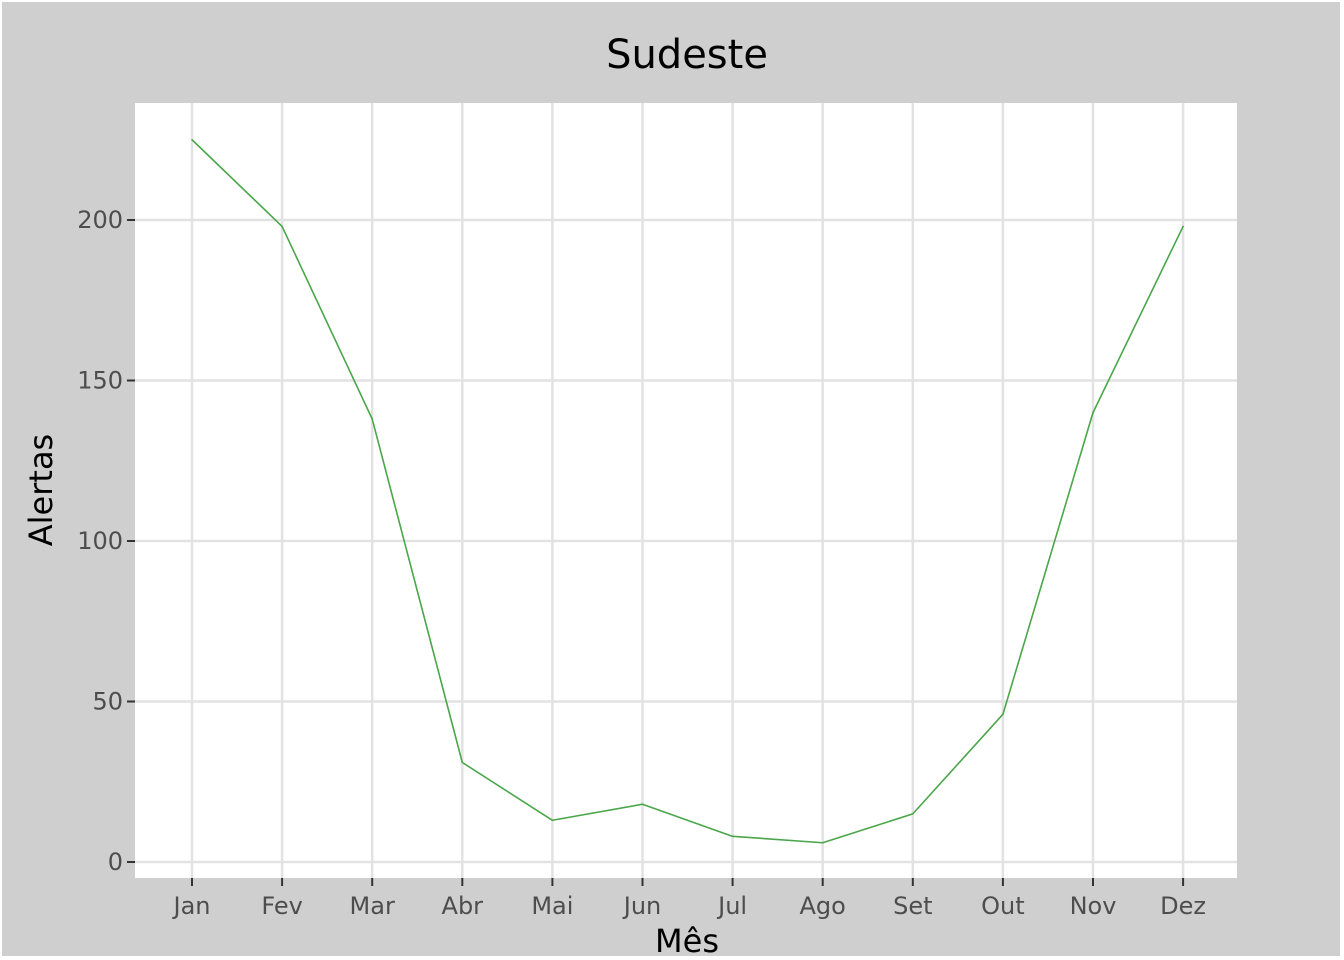  Describe the element at coordinates (281, 906) in the screenshot. I see `x-tick-label: Fev` at that location.